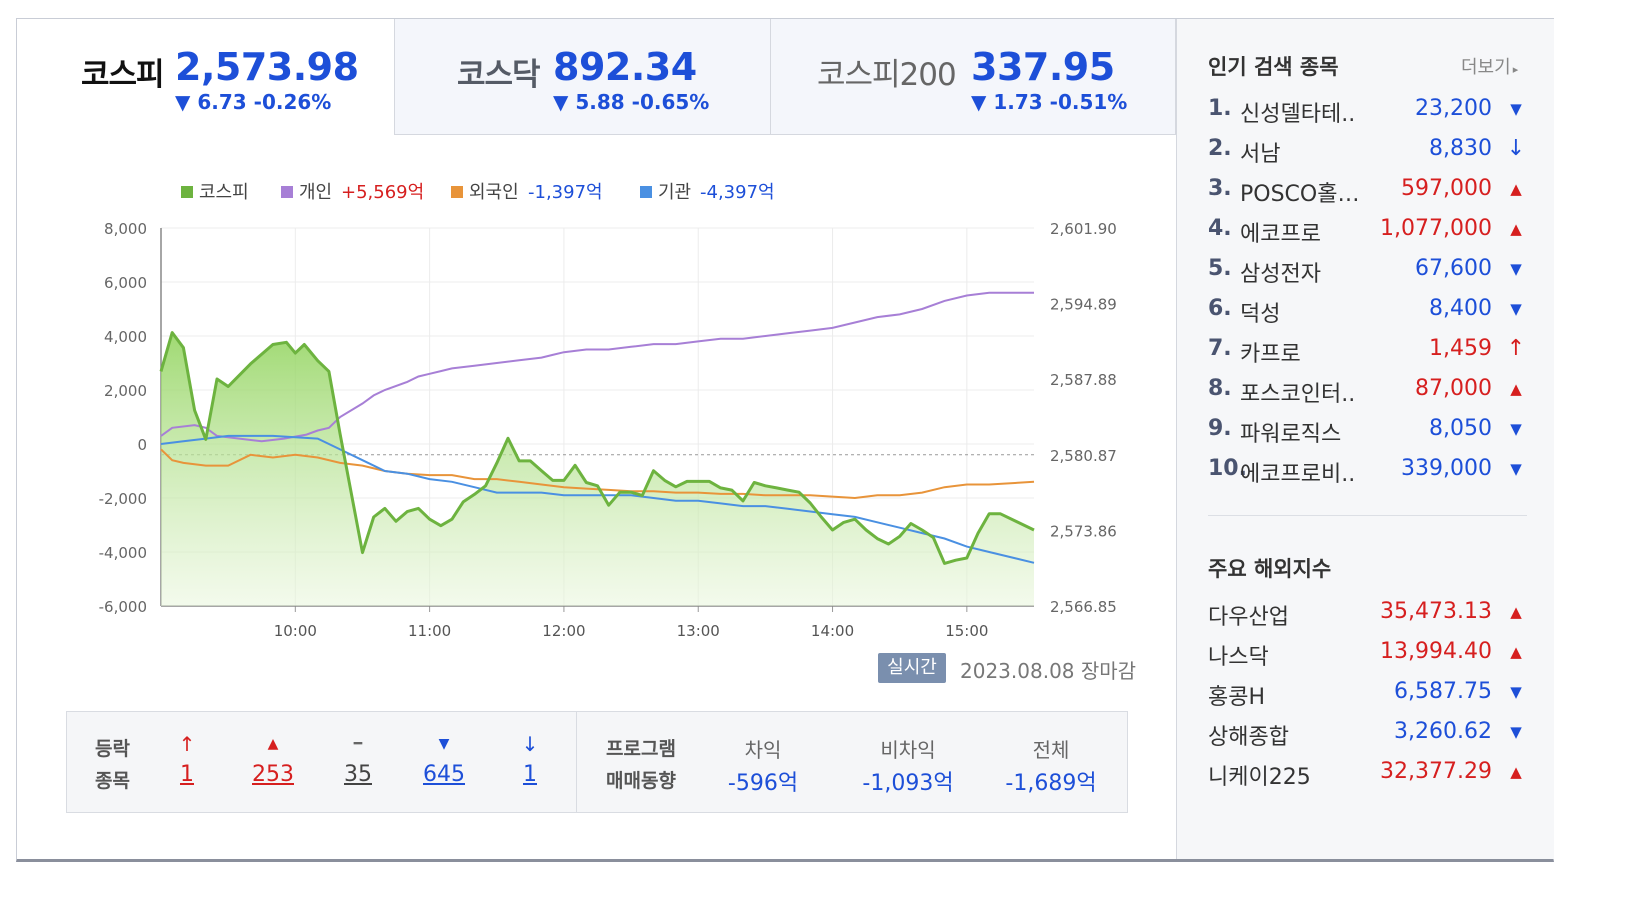  Describe the element at coordinates (1515, 69) in the screenshot. I see `chevron-right-icon: ▸` at that location.